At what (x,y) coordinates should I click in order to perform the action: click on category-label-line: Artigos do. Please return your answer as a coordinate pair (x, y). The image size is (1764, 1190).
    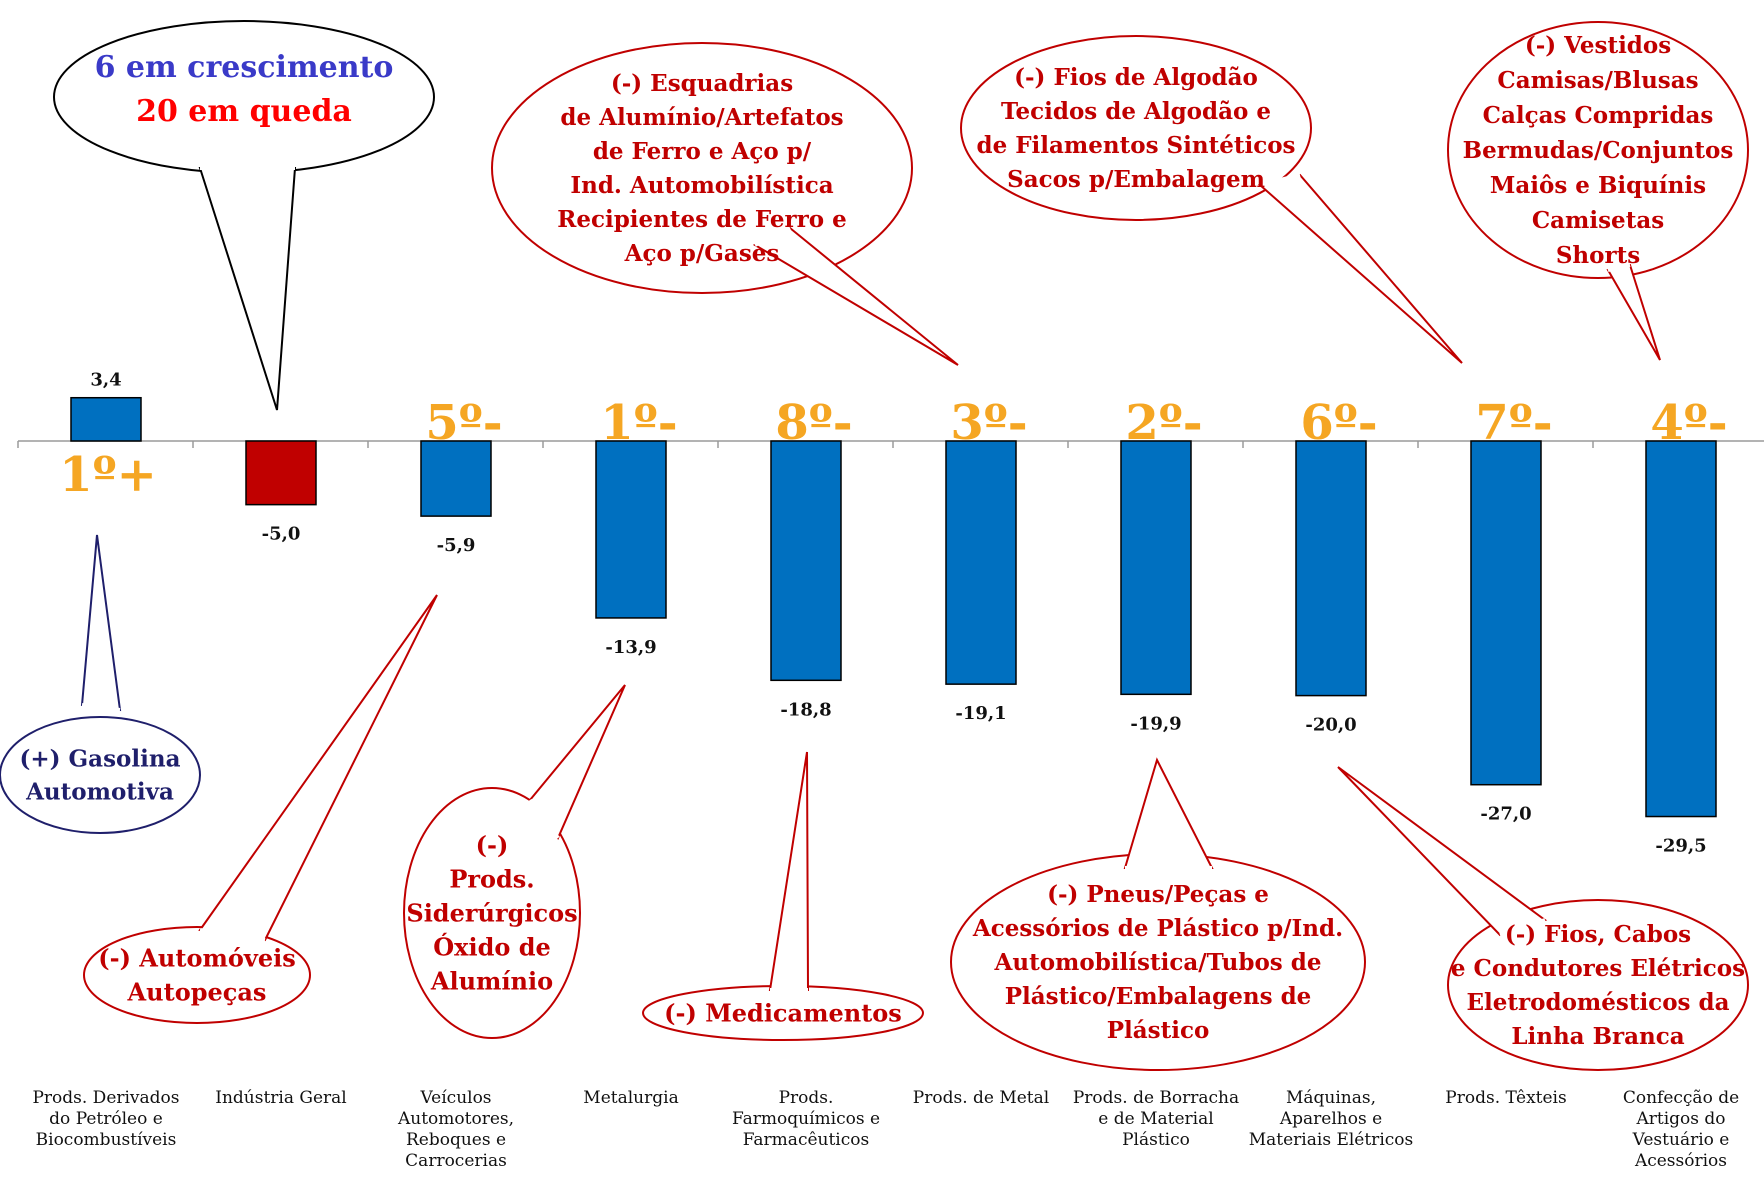
    Looking at the image, I should click on (1681, 1119).